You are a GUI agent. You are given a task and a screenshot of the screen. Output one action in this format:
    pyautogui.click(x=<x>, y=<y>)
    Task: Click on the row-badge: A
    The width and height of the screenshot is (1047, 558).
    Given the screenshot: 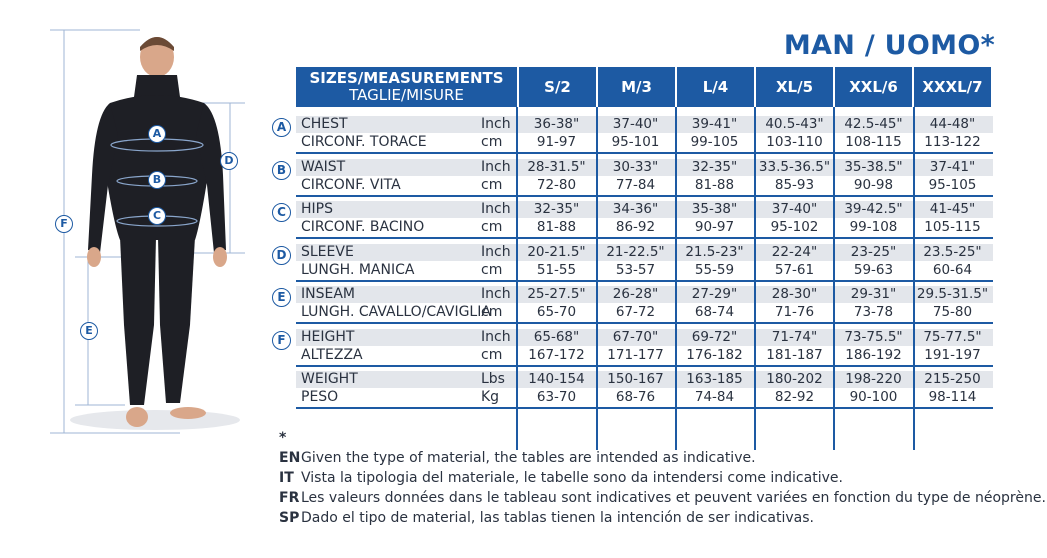 What is the action you would take?
    pyautogui.click(x=281, y=127)
    